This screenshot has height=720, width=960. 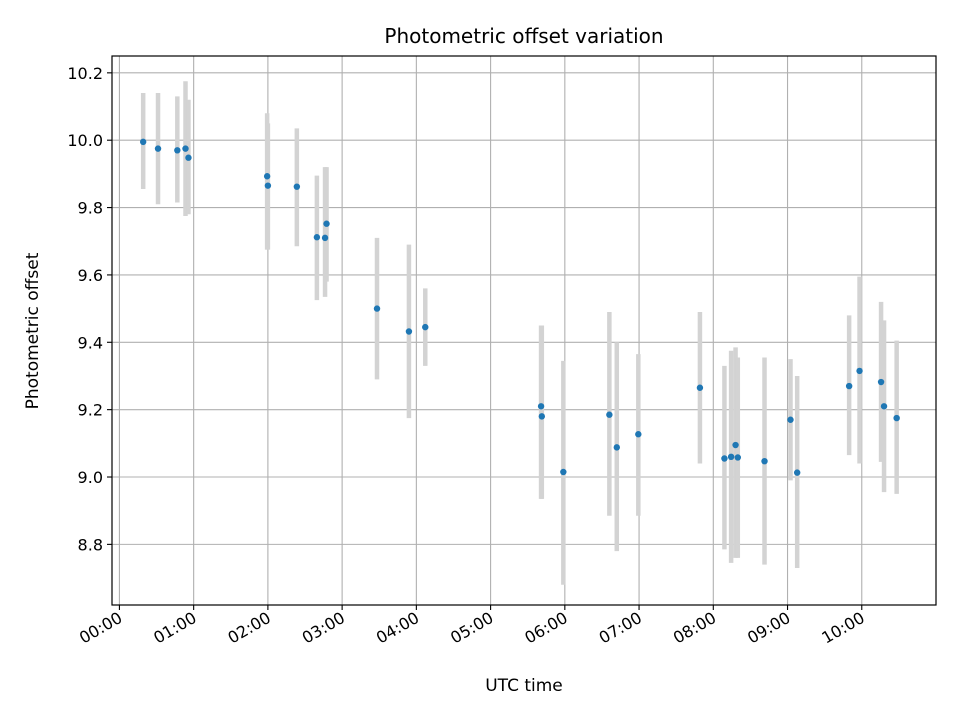 What do you see at coordinates (90, 410) in the screenshot?
I see `y-tick-label: 9.2` at bounding box center [90, 410].